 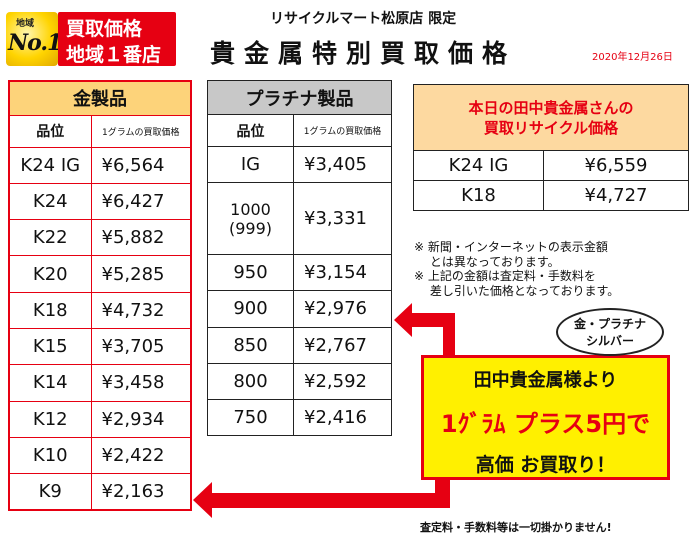 What do you see at coordinates (478, 165) in the screenshot?
I see `tanaka-grade: K24 IG` at bounding box center [478, 165].